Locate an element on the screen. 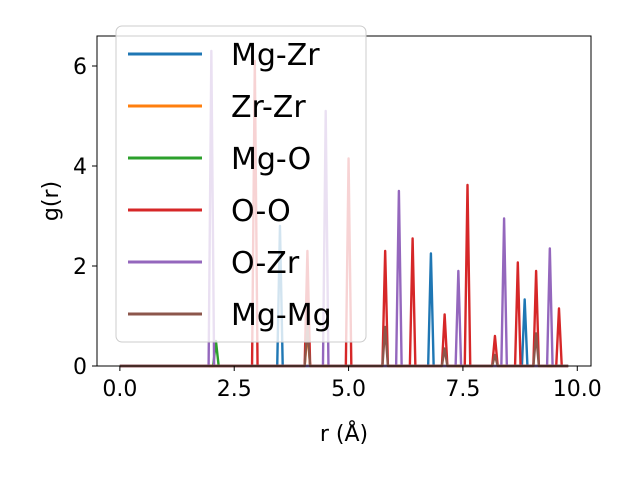 The image size is (640, 480). y-axis-label: g(r) is located at coordinates (51, 201).